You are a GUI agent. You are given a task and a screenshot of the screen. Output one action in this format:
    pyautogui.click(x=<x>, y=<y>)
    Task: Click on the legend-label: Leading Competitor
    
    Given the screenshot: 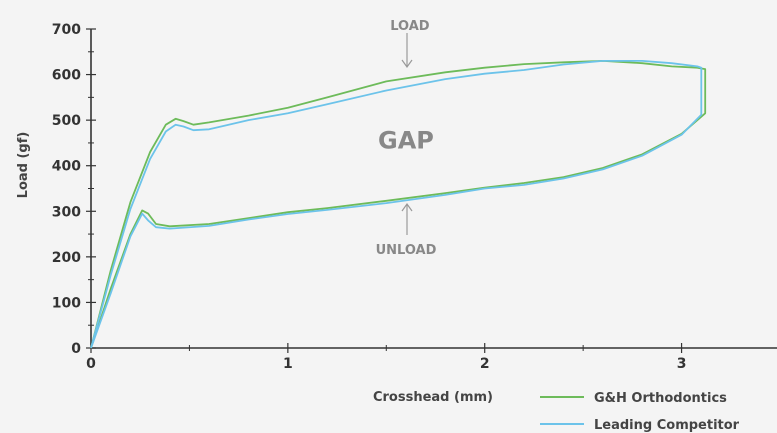 What is the action you would take?
    pyautogui.click(x=667, y=425)
    